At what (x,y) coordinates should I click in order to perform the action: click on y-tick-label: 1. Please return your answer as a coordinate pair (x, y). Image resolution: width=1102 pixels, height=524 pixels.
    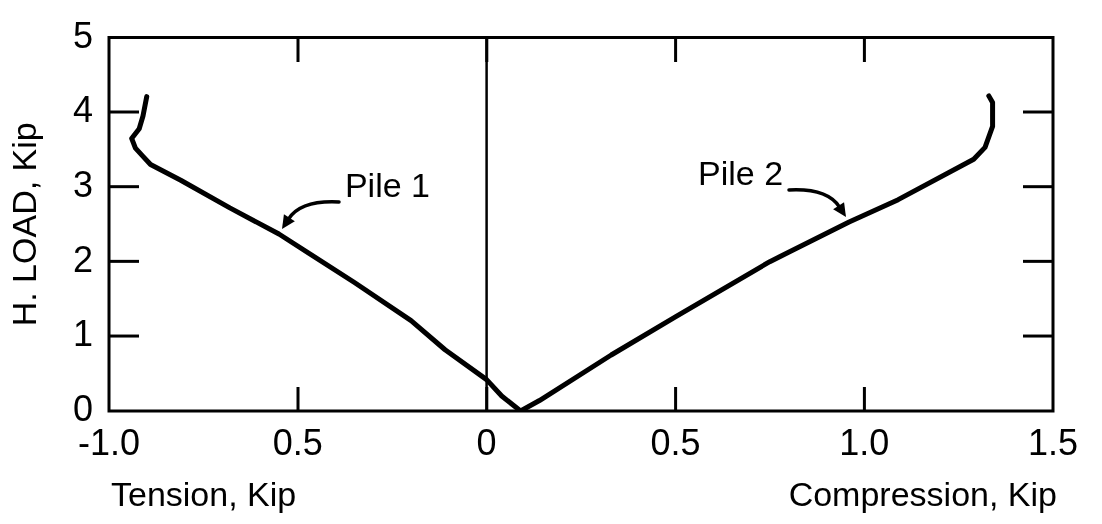
    Looking at the image, I should click on (82, 334).